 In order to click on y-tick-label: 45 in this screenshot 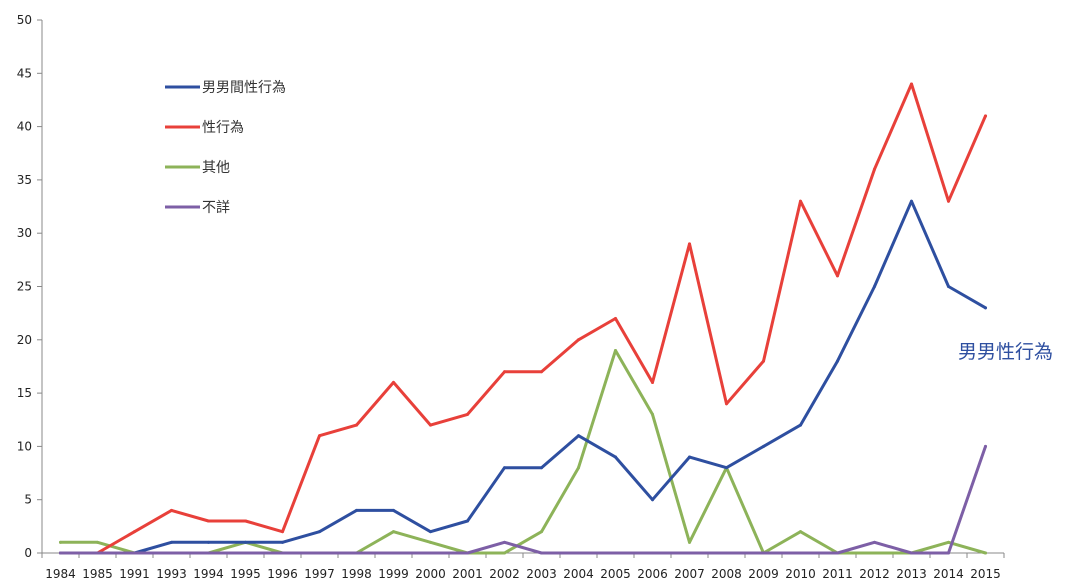, I will do `click(24, 73)`.